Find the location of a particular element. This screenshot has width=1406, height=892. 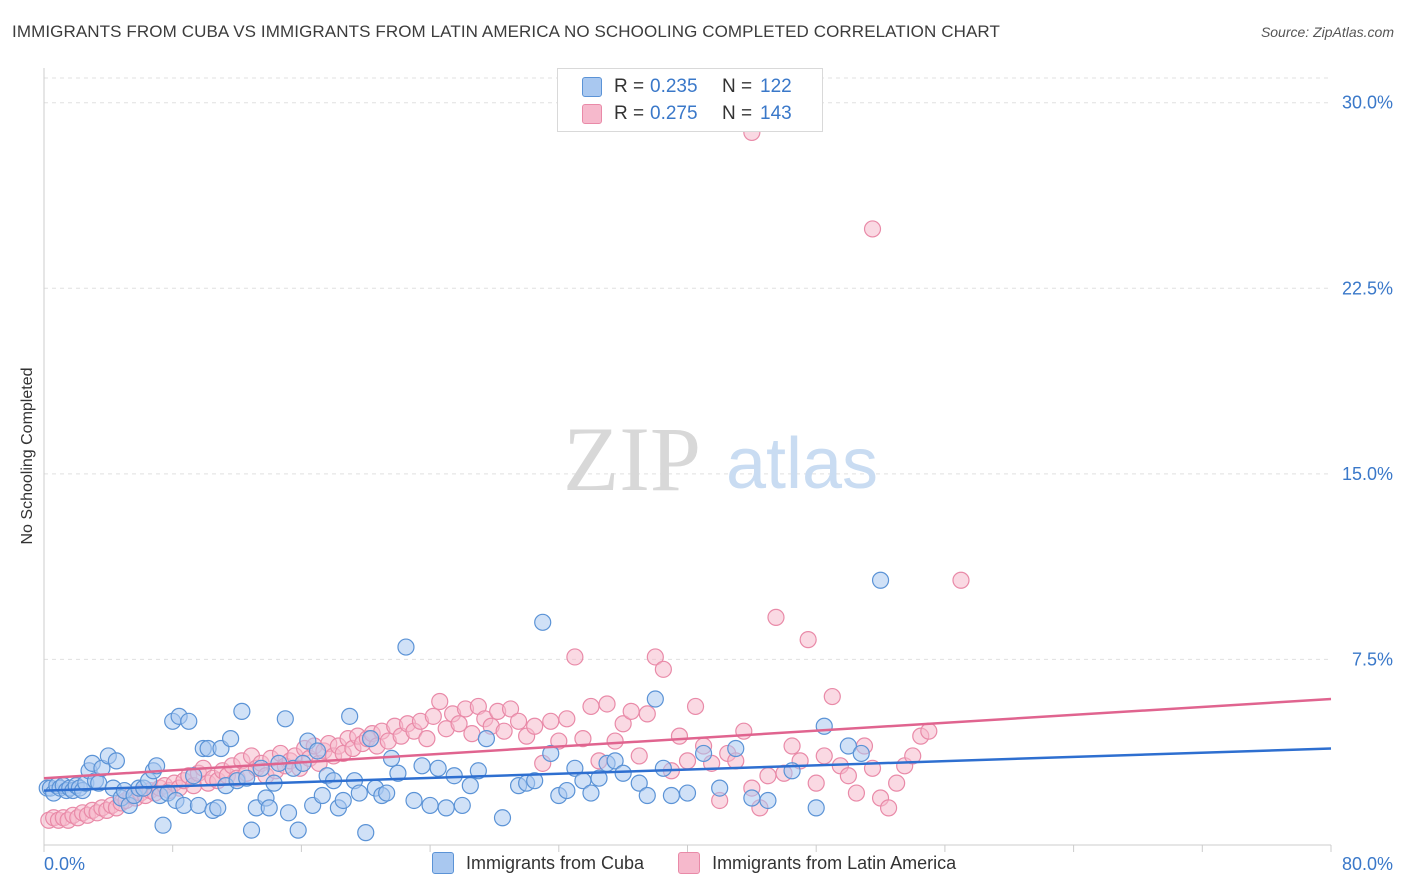

legend-row-cuba: R = 0.235 N = 122 is located at coordinates (687, 87).